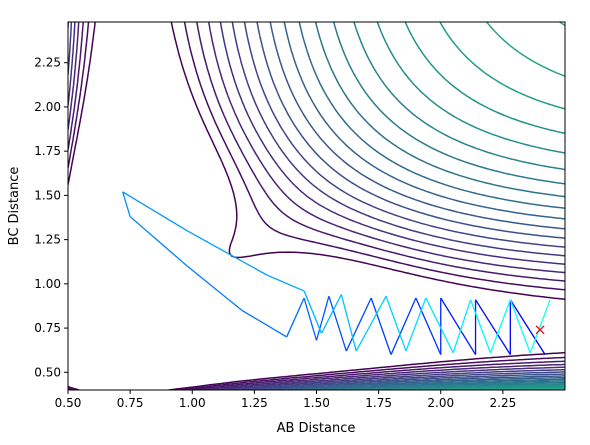 The width and height of the screenshot is (590, 445). Describe the element at coordinates (503, 403) in the screenshot. I see `x-tick-label: 2.25` at that location.